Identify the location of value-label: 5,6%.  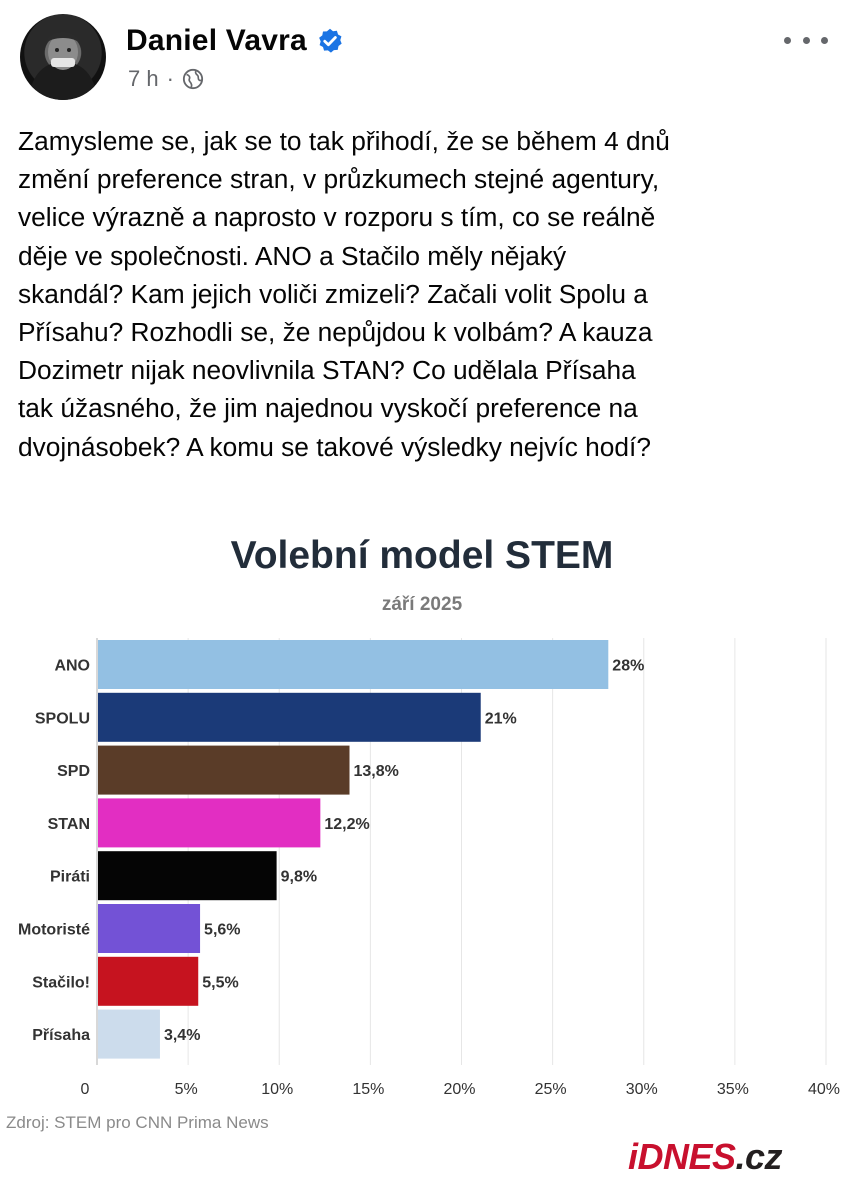
(222, 930).